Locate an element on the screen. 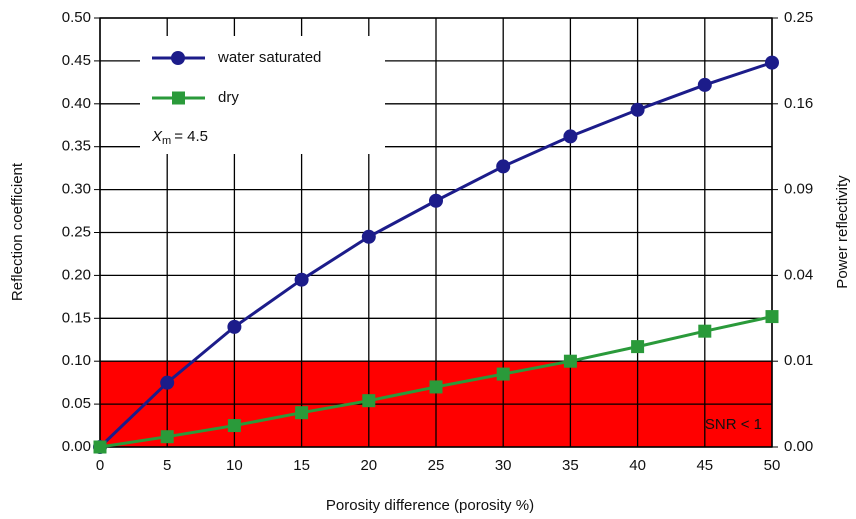 This screenshot has height=519, width=856. legend-label: water saturated is located at coordinates (269, 57).